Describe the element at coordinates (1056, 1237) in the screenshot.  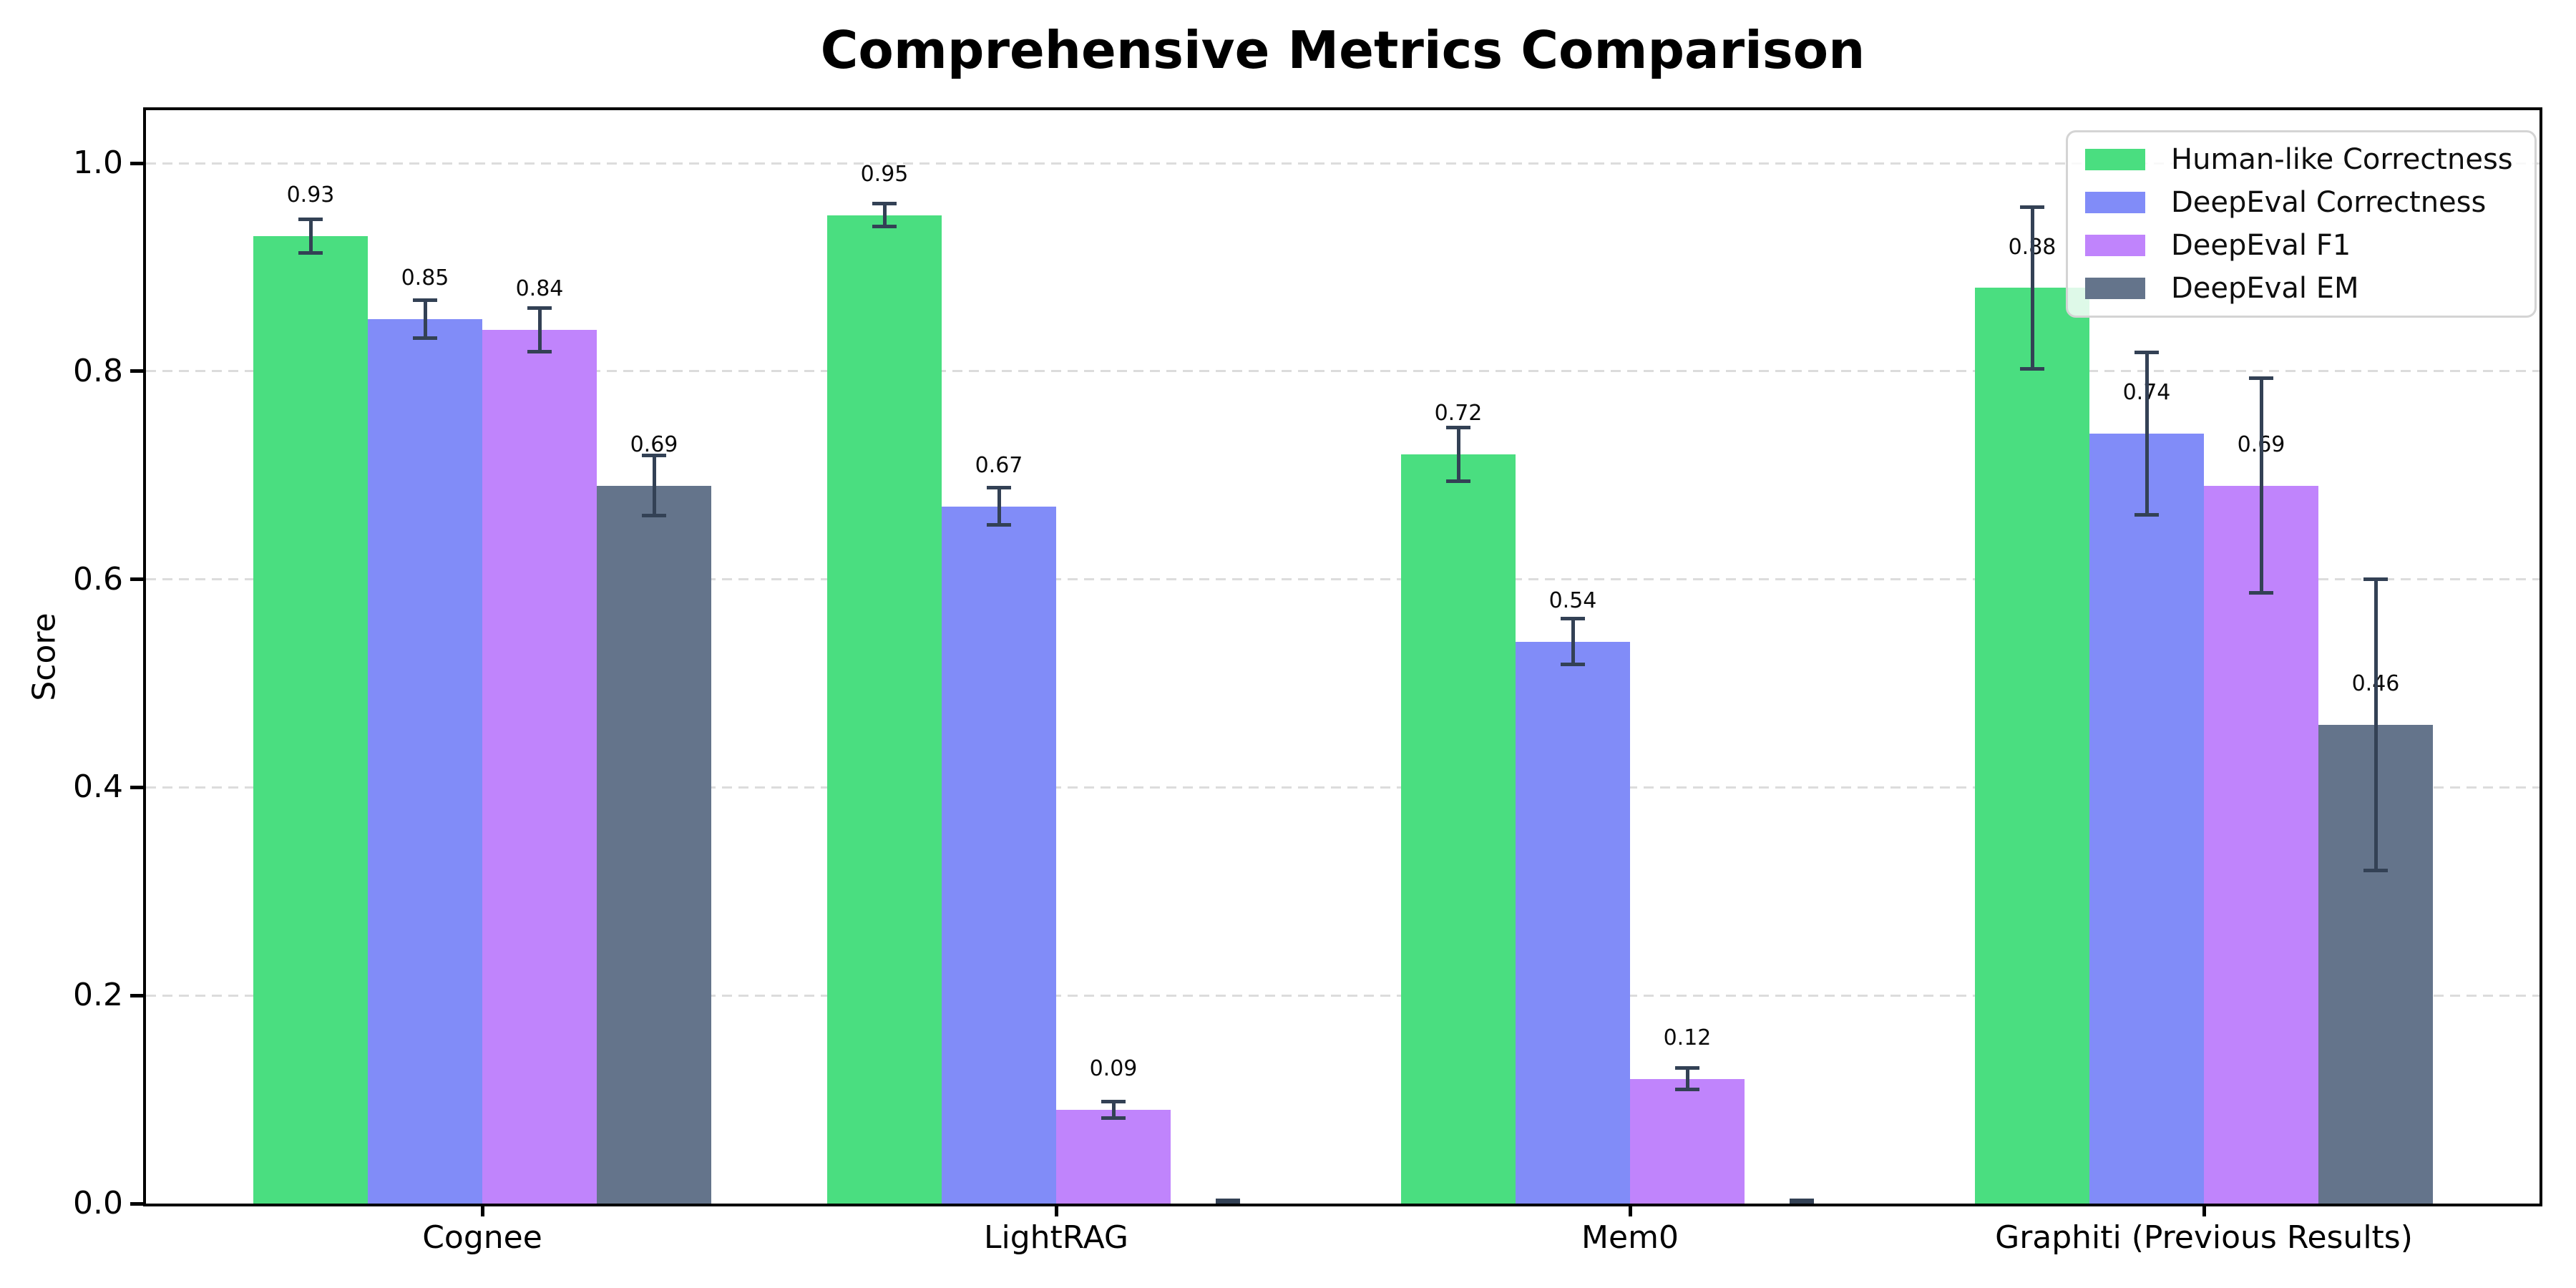
I see `x-tick-label: LightRAG` at that location.